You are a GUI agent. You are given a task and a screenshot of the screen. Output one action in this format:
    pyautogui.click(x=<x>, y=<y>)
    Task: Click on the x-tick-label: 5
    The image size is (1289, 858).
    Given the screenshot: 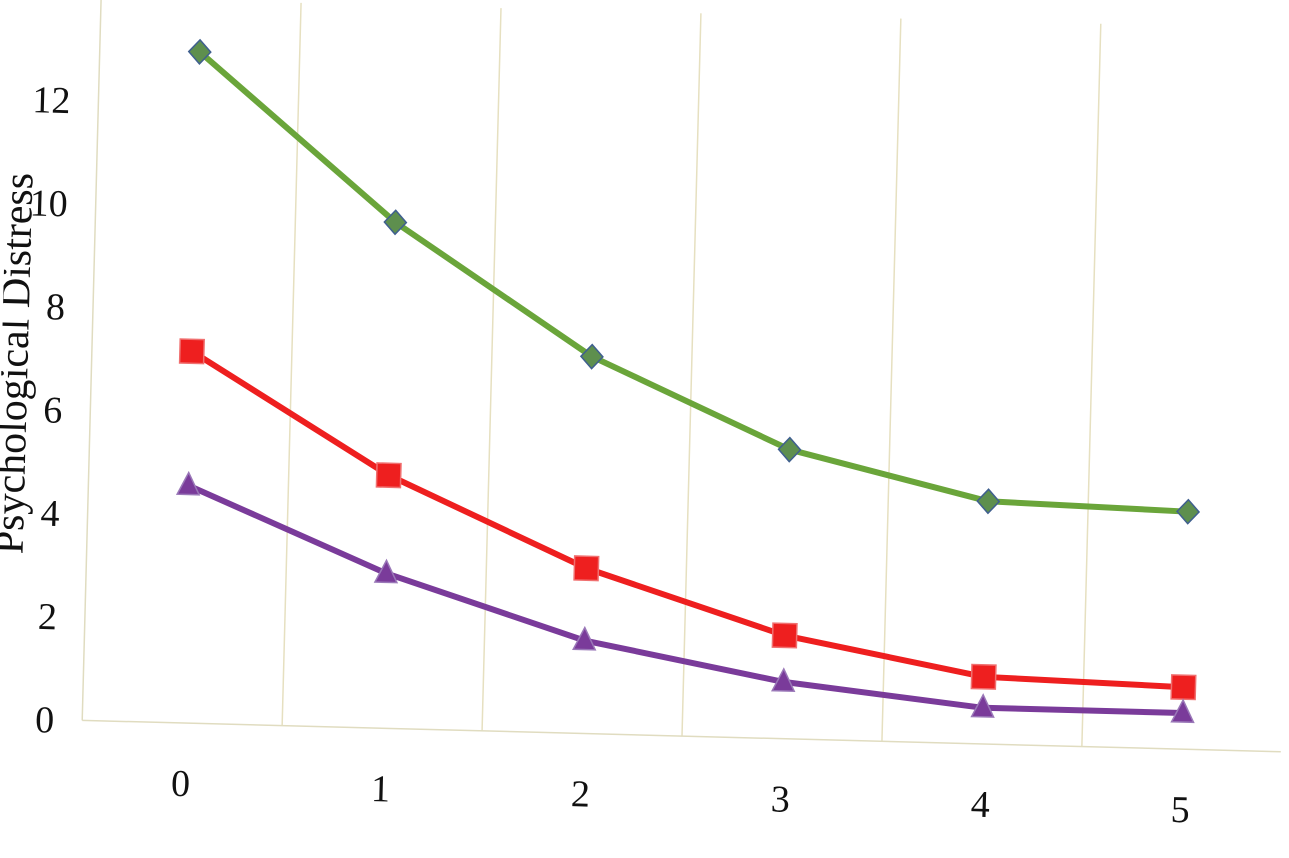 What is the action you would take?
    pyautogui.click(x=1180, y=810)
    